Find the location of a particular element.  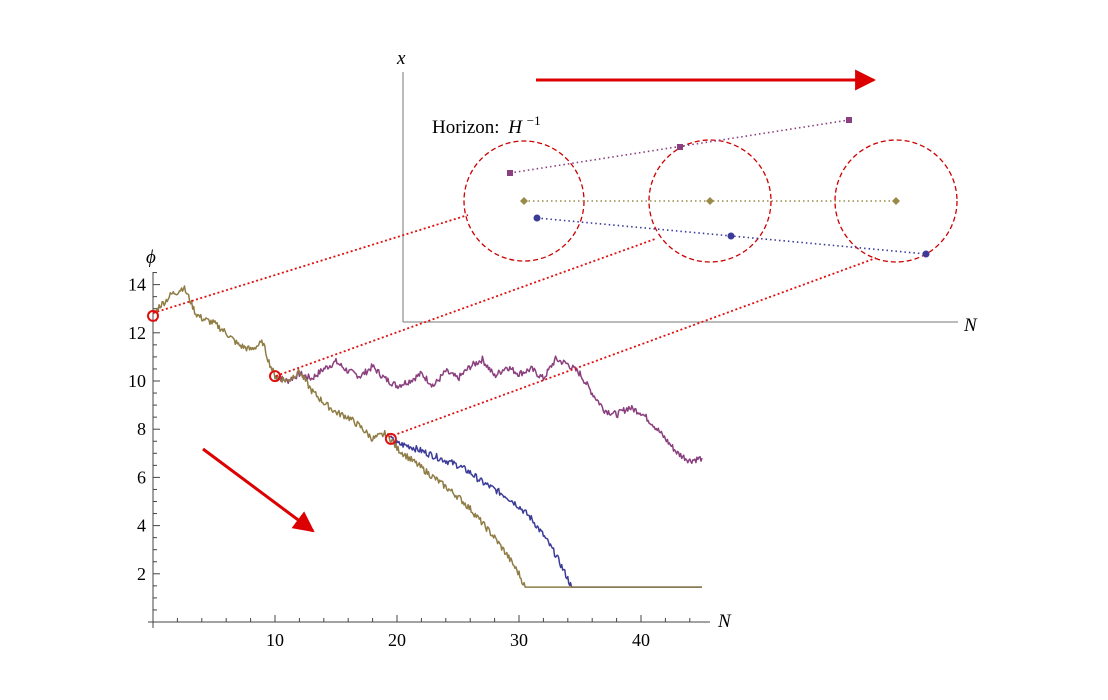

y-tick-label: 12 is located at coordinates (137, 333).